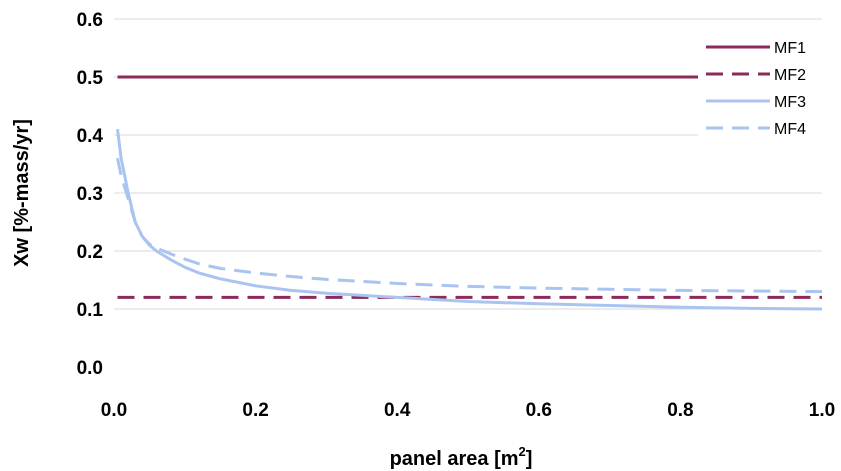  Describe the element at coordinates (529, 459) in the screenshot. I see `x-axis-title-suffix: ]` at that location.